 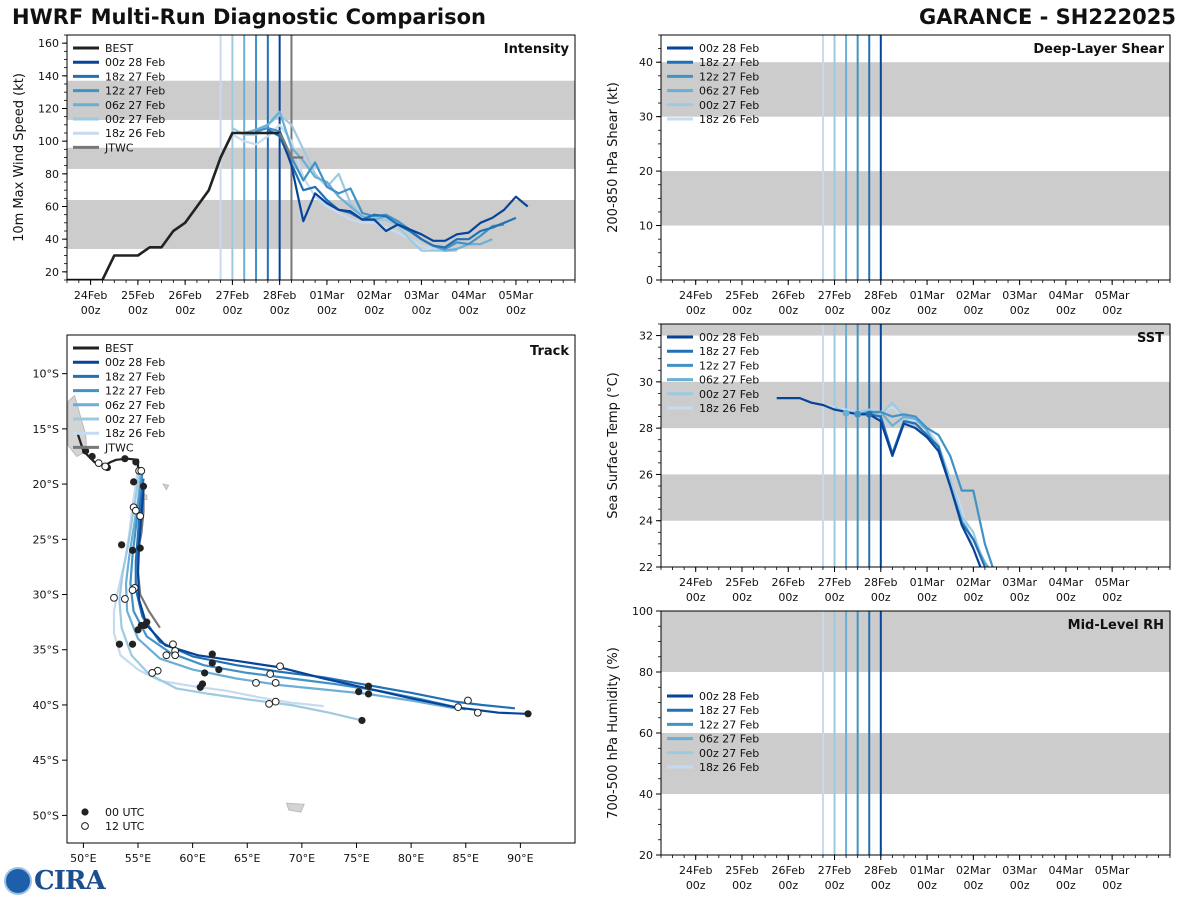 What do you see at coordinates (834, 295) in the screenshot?
I see `x-tick-label: 27Feb` at bounding box center [834, 295].